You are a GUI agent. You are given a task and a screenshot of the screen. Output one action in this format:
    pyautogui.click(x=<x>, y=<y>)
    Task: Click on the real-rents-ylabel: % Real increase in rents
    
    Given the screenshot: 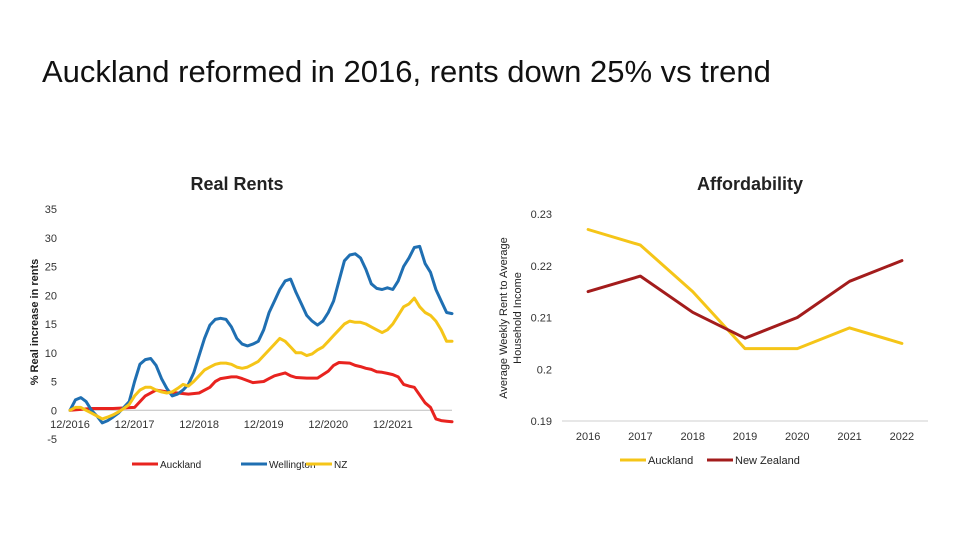 What is the action you would take?
    pyautogui.click(x=35, y=322)
    